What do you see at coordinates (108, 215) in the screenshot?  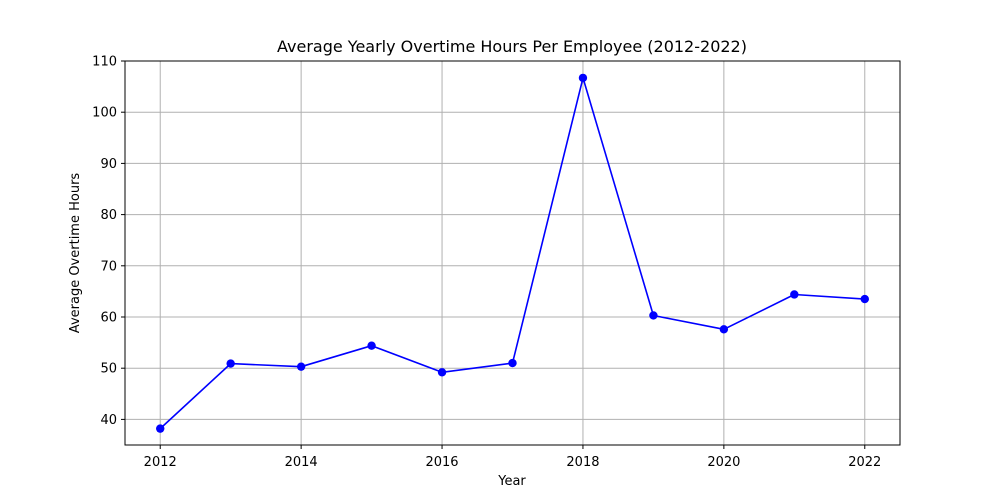 I see `y-tick-label: 80` at bounding box center [108, 215].